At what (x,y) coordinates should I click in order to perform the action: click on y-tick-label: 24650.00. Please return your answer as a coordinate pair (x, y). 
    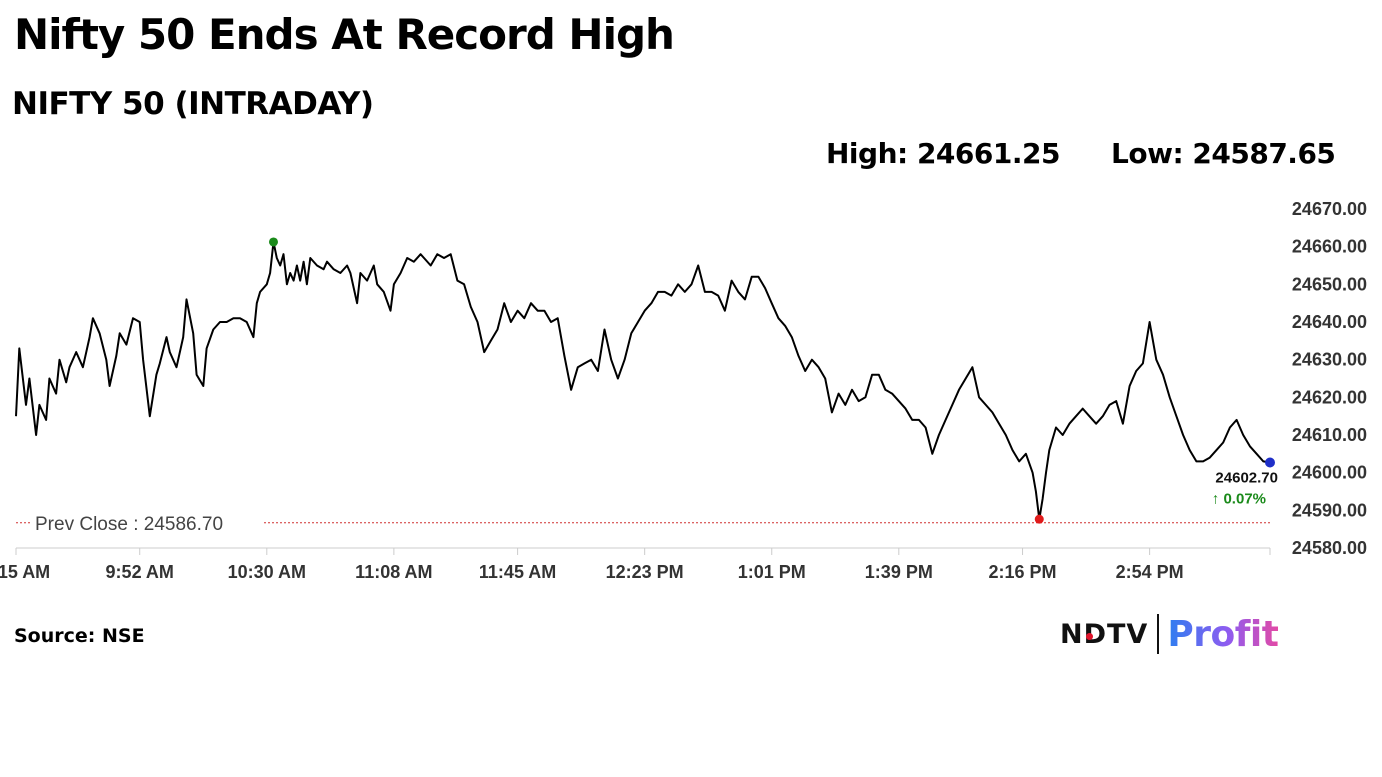
    Looking at the image, I should click on (1329, 284).